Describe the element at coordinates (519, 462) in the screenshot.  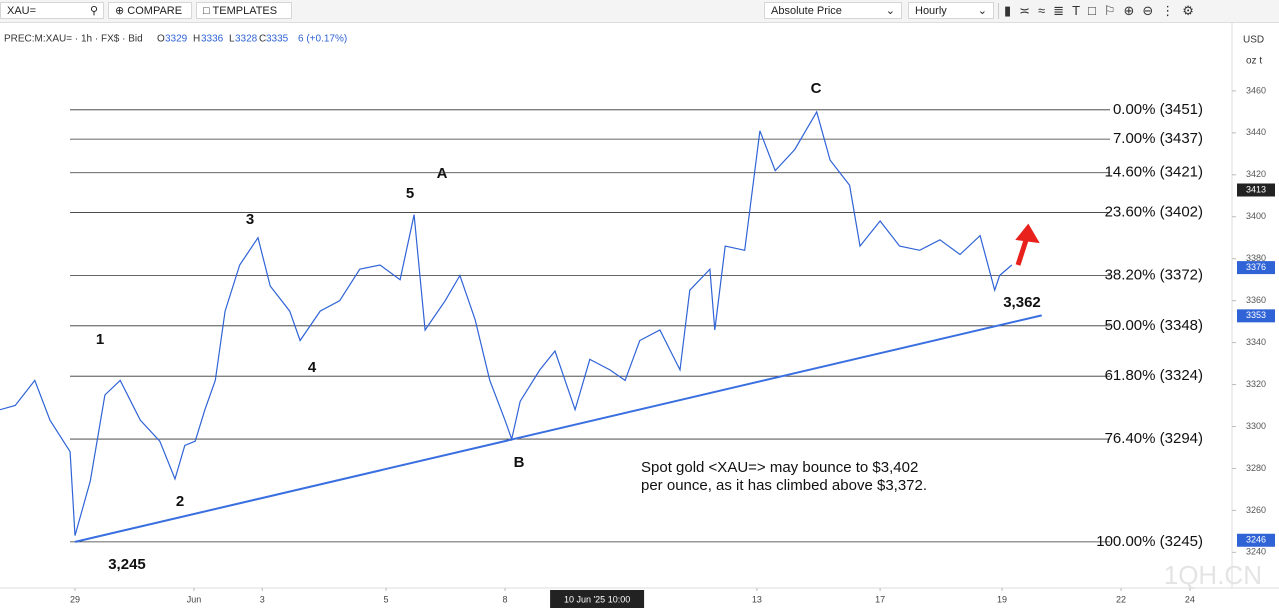
I see `wave-label: B` at that location.